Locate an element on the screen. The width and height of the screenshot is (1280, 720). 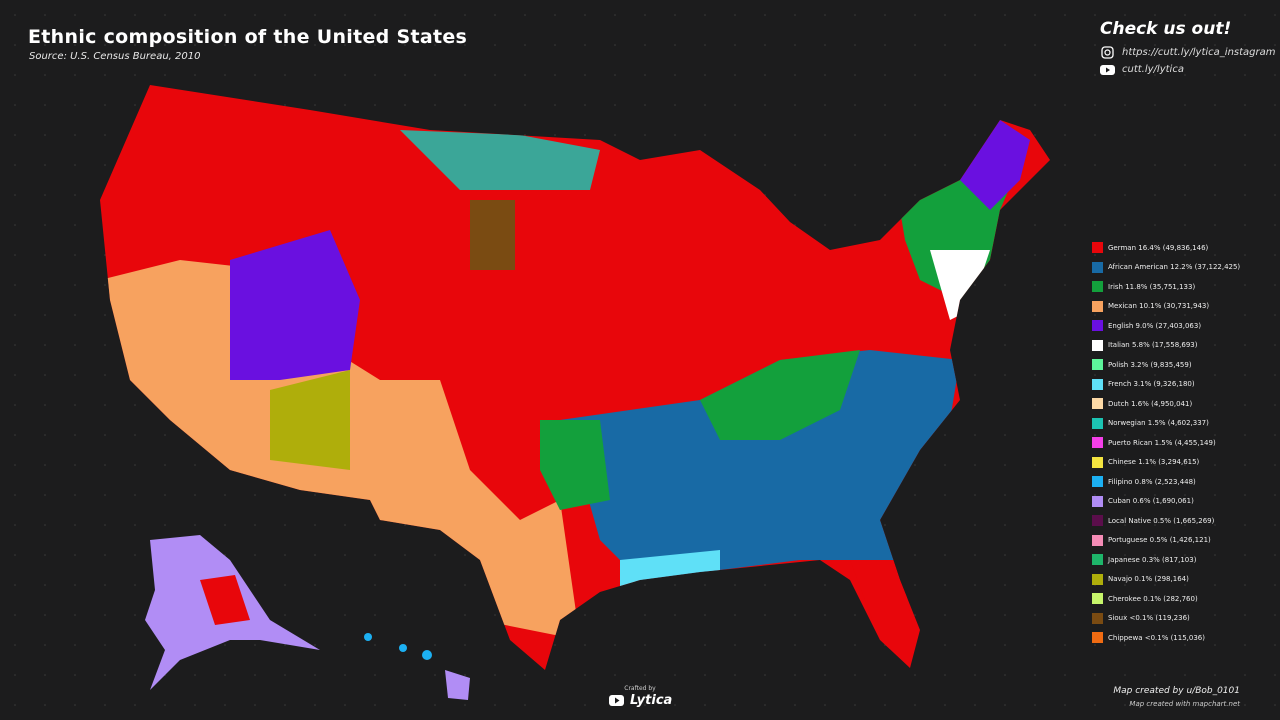
legend-label: Japanese 0.3% (817,103) is located at coordinates (1152, 559).